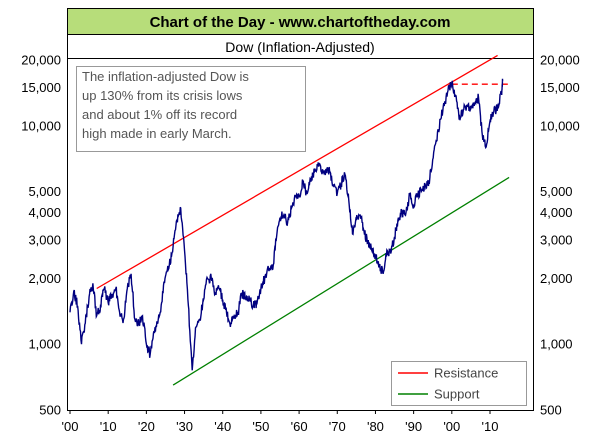 The height and width of the screenshot is (447, 600). What do you see at coordinates (184, 426) in the screenshot?
I see `x-tick-label: '30` at bounding box center [184, 426].